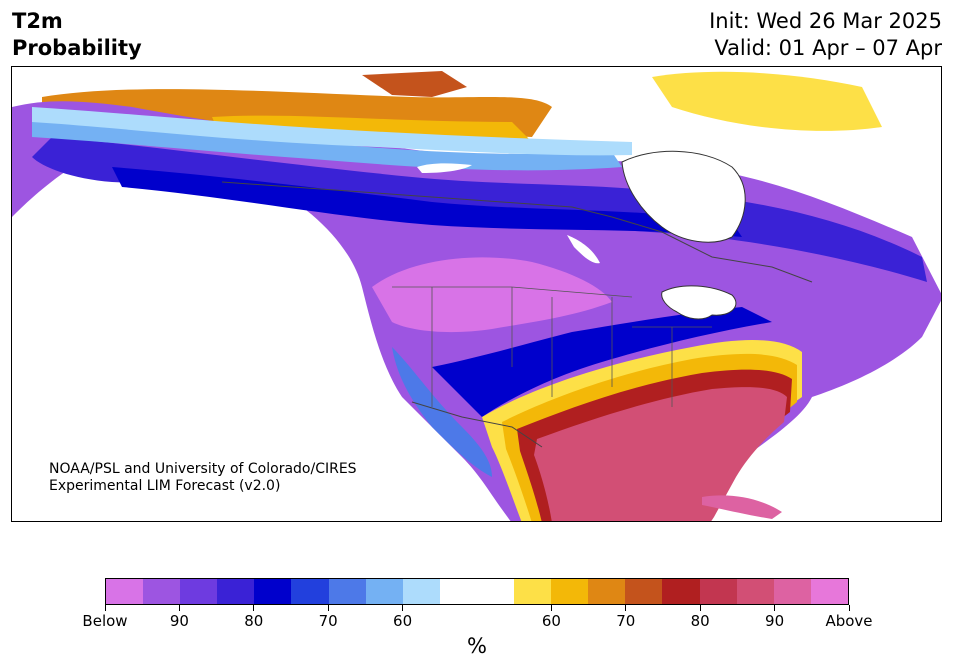  I want to click on cold-band-strong, so click(427, 202).